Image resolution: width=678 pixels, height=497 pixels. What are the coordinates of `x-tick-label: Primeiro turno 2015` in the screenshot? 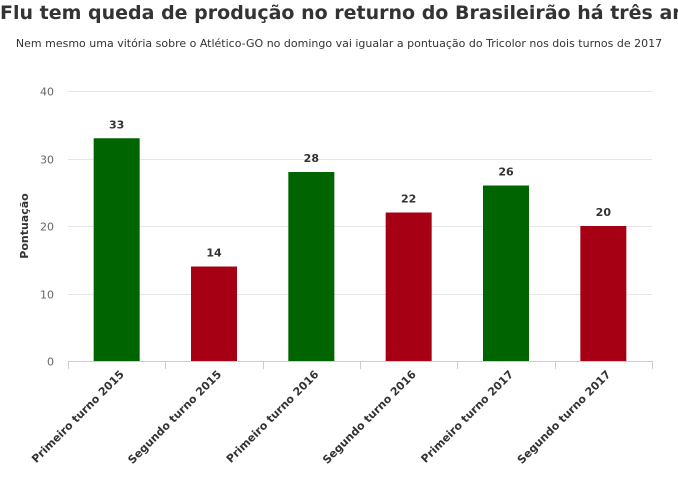 It's located at (78, 417).